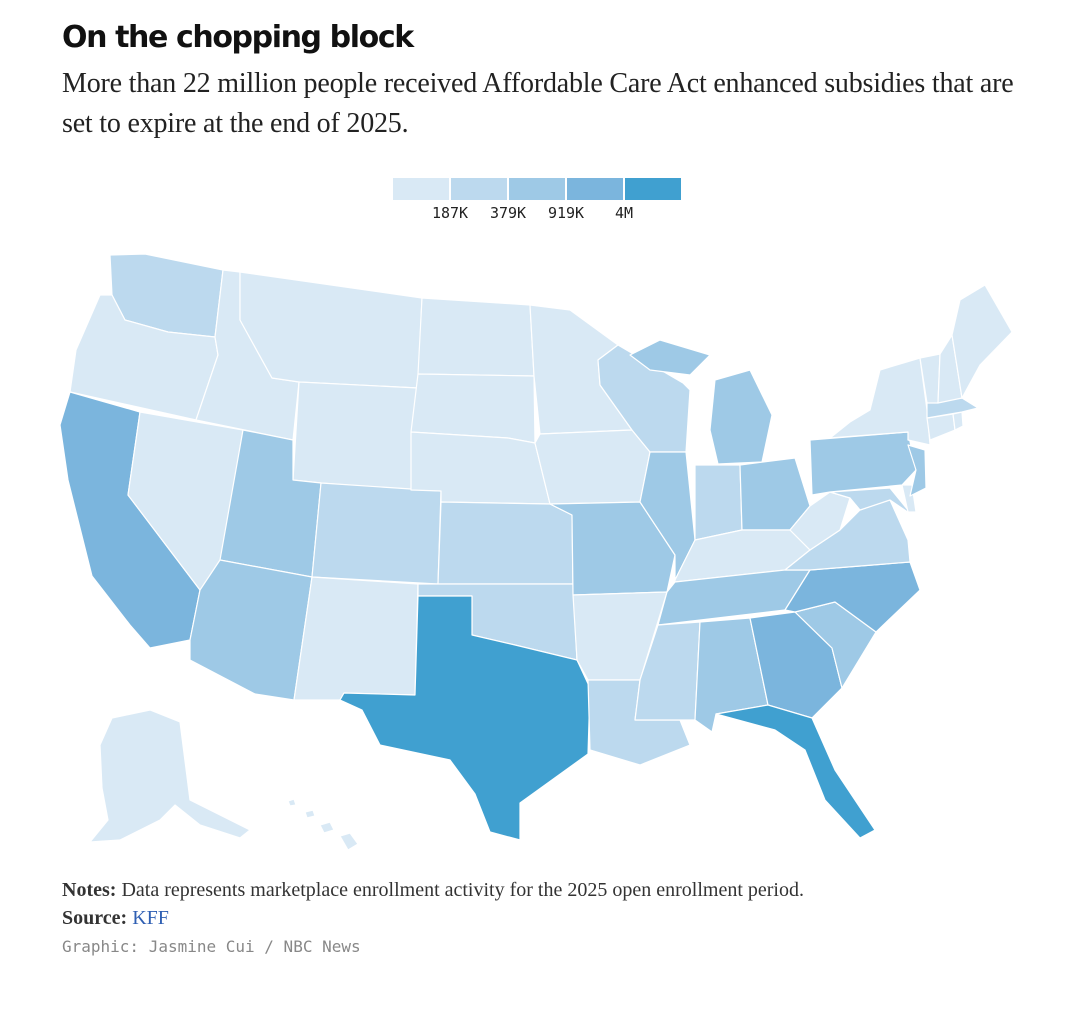 The width and height of the screenshot is (1072, 1010). What do you see at coordinates (880, 401) in the screenshot?
I see `state-new-york` at bounding box center [880, 401].